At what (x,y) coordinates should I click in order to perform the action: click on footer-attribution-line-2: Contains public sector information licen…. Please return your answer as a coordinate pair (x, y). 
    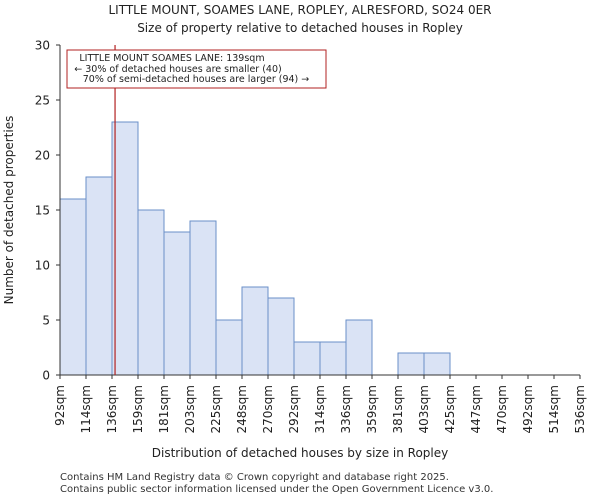
    Looking at the image, I should click on (277, 489).